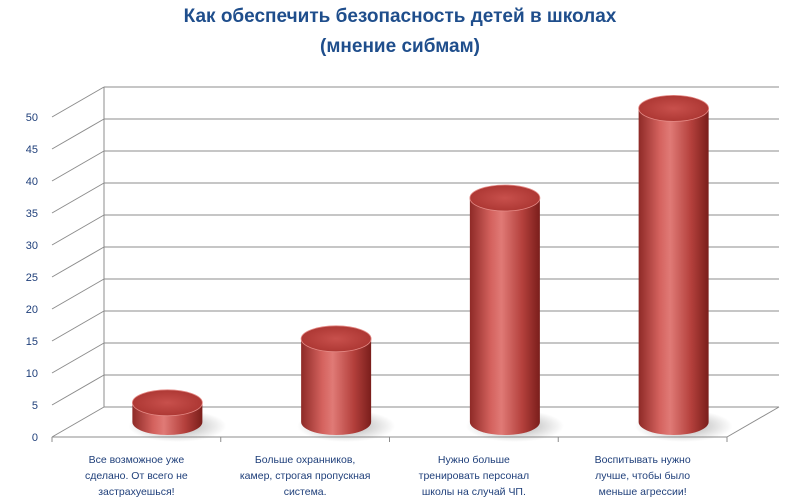 This screenshot has height=500, width=800. Describe the element at coordinates (32, 182) in the screenshot. I see `y-tick-label: 40` at that location.